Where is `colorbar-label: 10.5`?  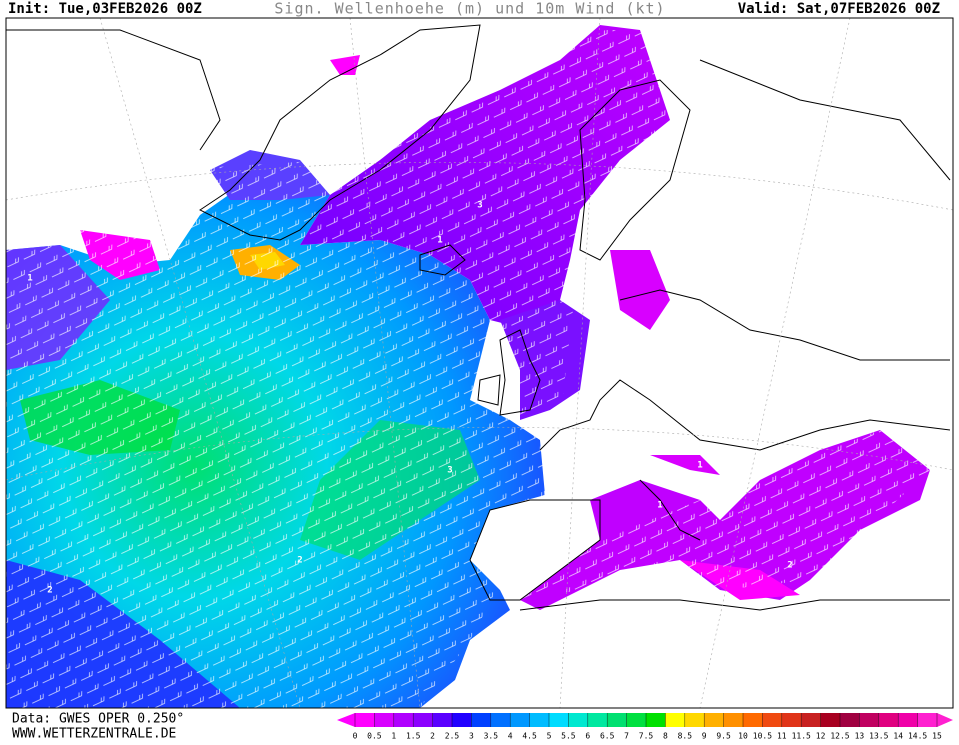 colorbar-label: 10.5 is located at coordinates (762, 736).